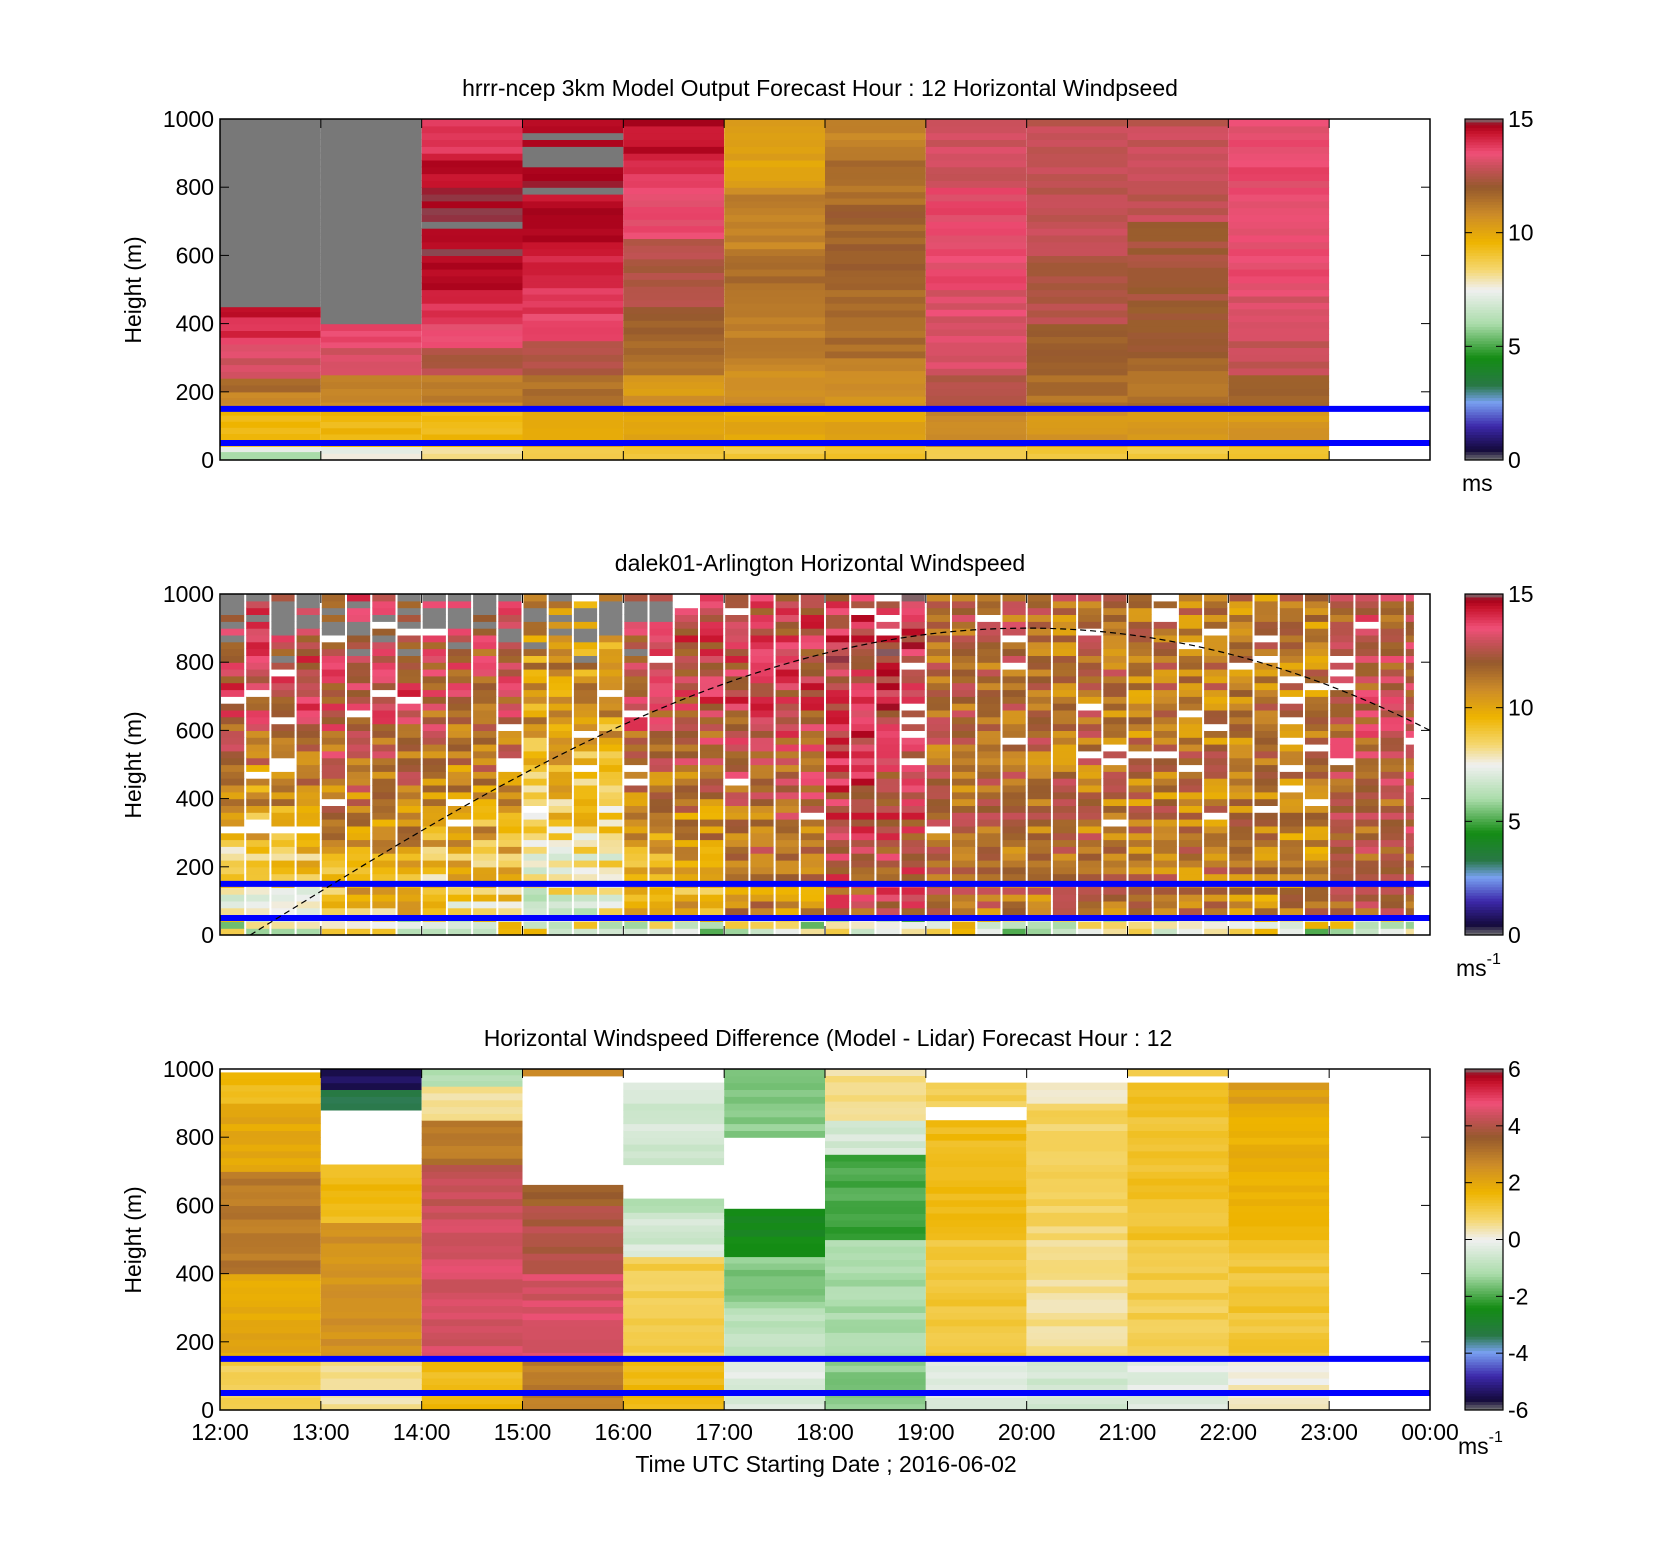 This screenshot has width=1680, height=1561. I want to click on model-colorbar-label: 0, so click(1514, 460).